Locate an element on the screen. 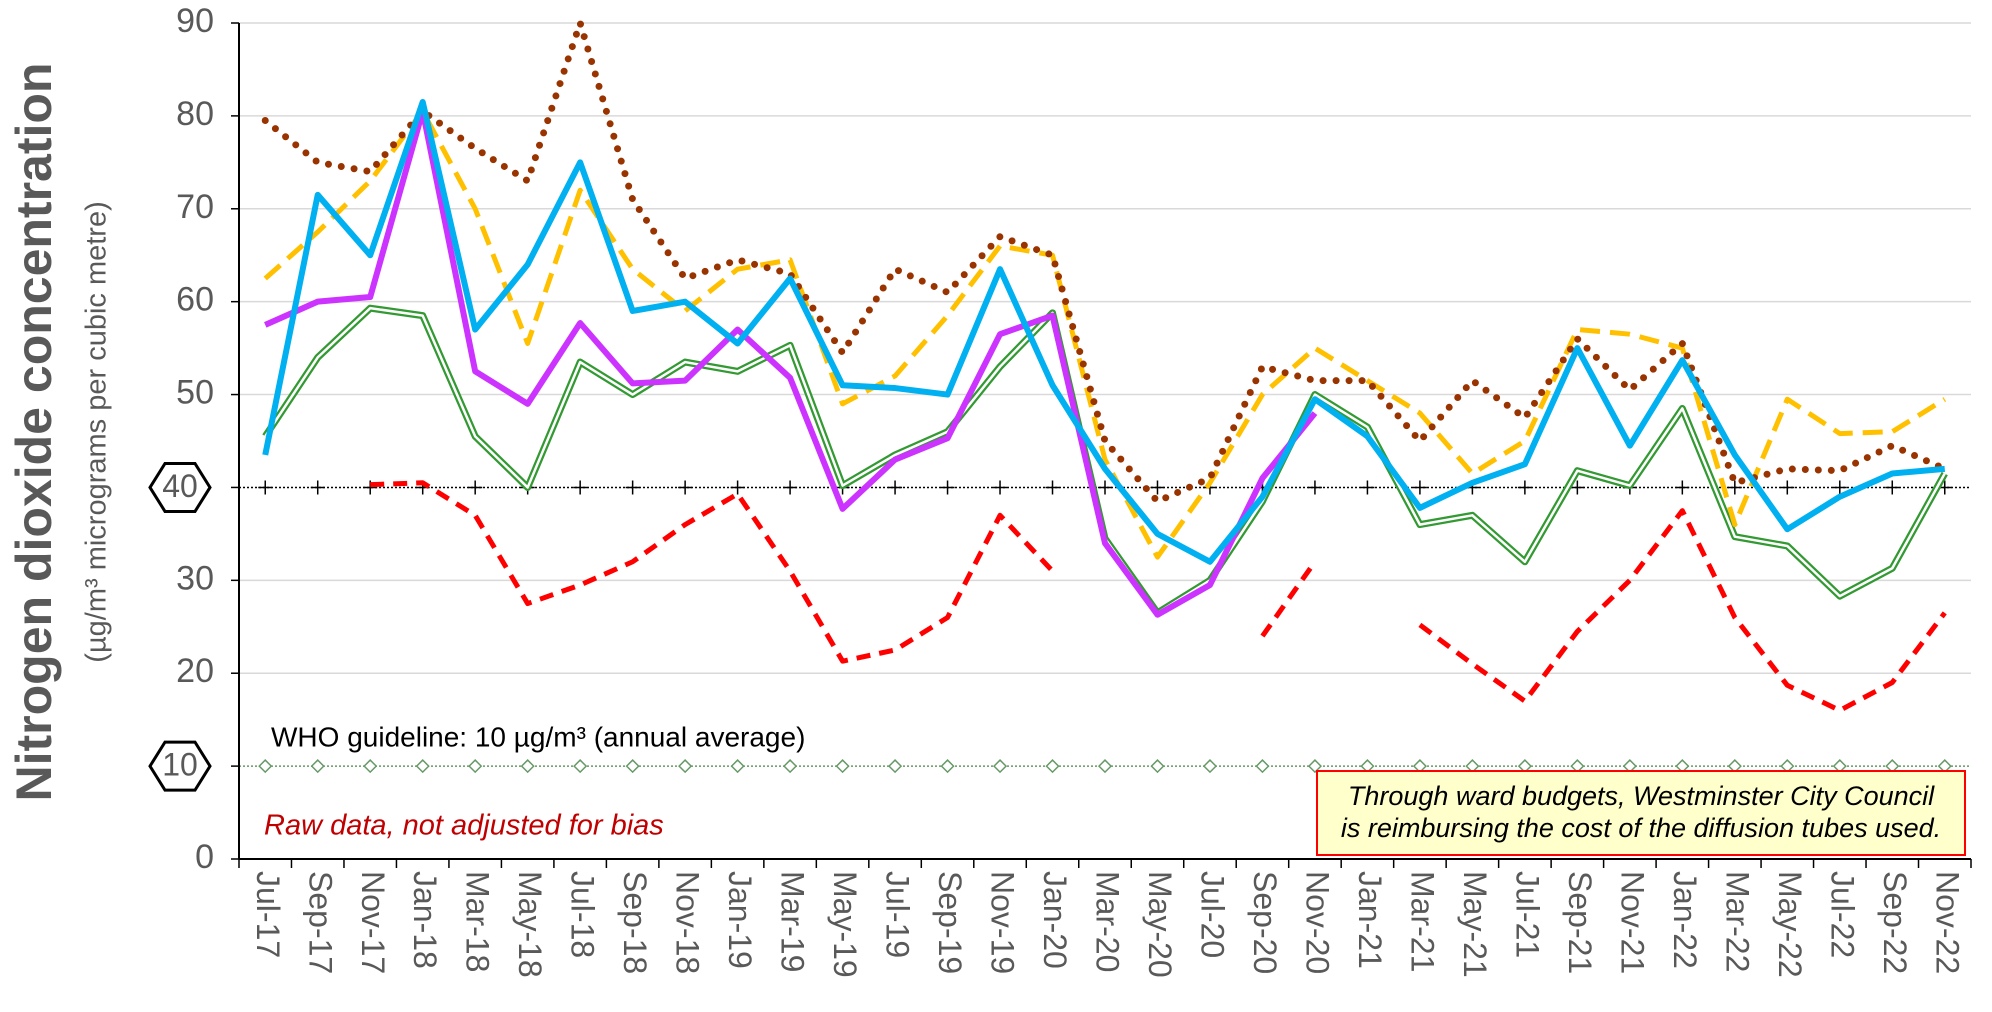  x-tick-label: Nov-22 is located at coordinates (1947, 922).